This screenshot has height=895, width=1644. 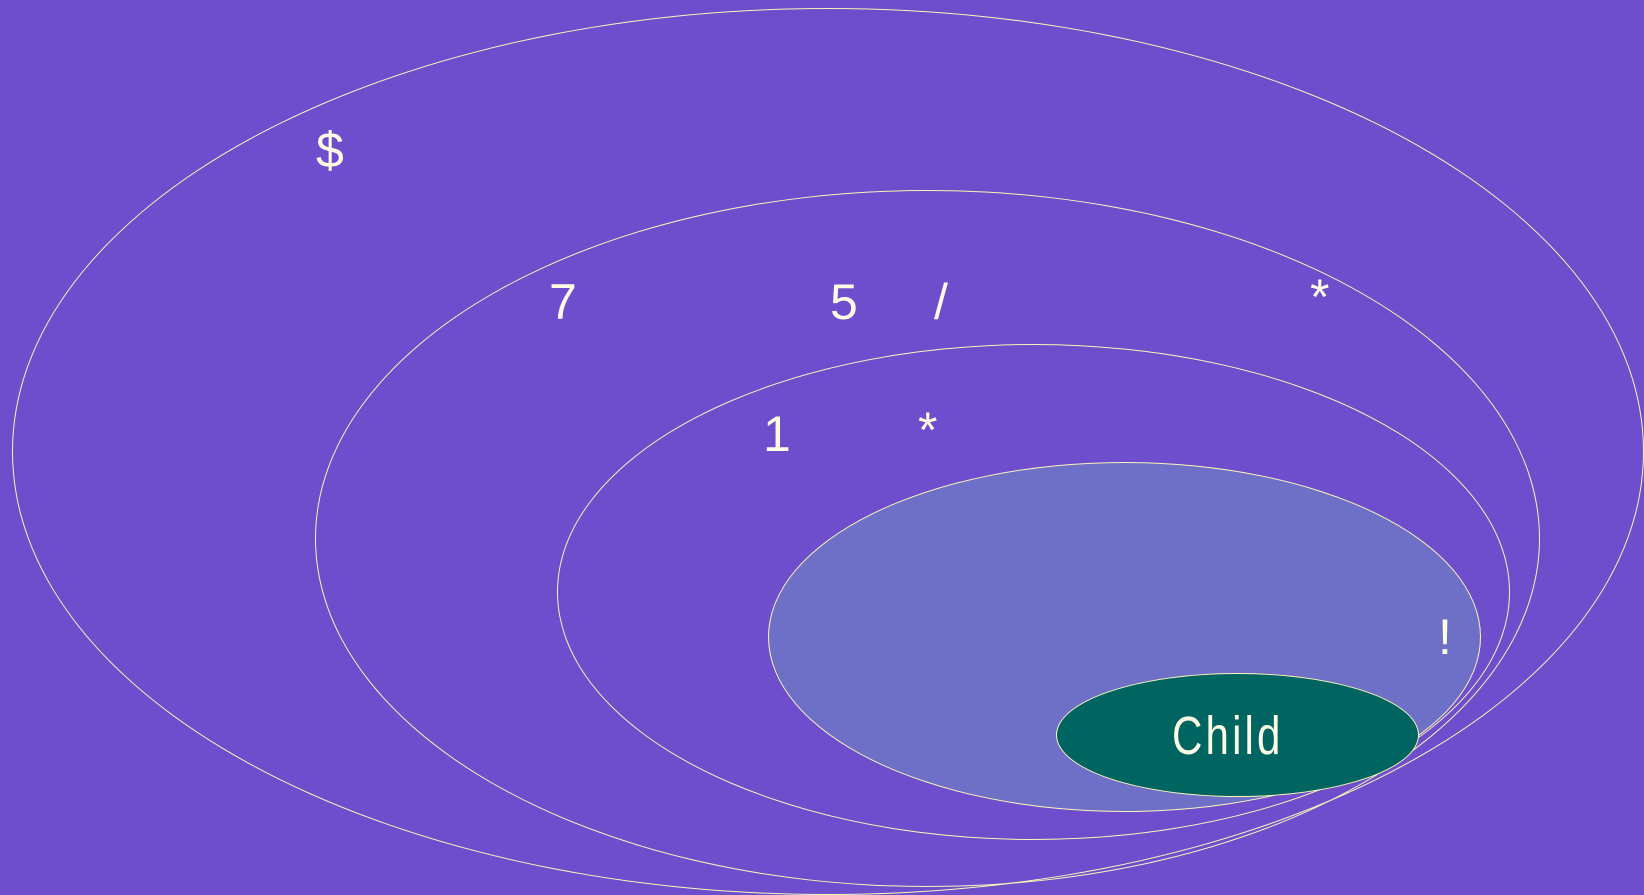 What do you see at coordinates (941, 302) in the screenshot?
I see `slash-label: /` at bounding box center [941, 302].